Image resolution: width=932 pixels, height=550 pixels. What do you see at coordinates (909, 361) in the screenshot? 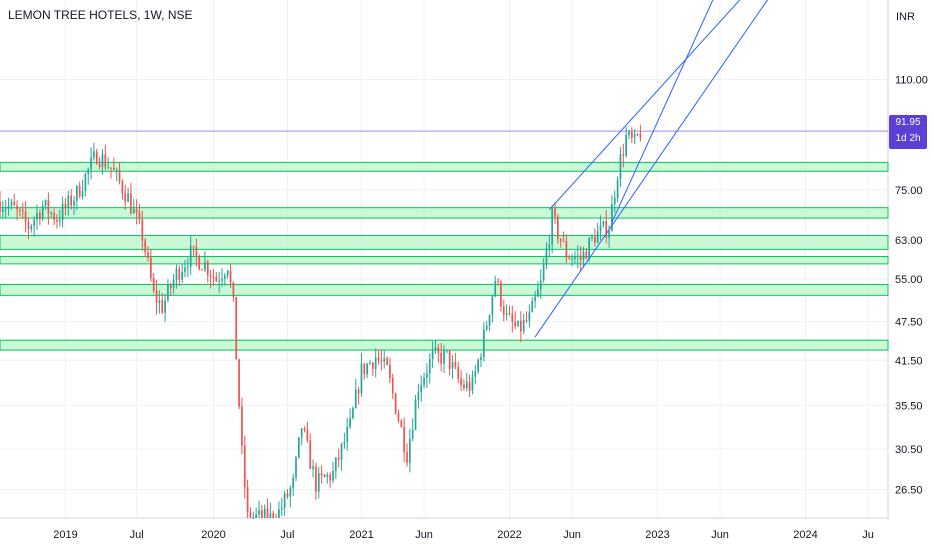
I see `y-tick-label: 41.50` at bounding box center [909, 361].